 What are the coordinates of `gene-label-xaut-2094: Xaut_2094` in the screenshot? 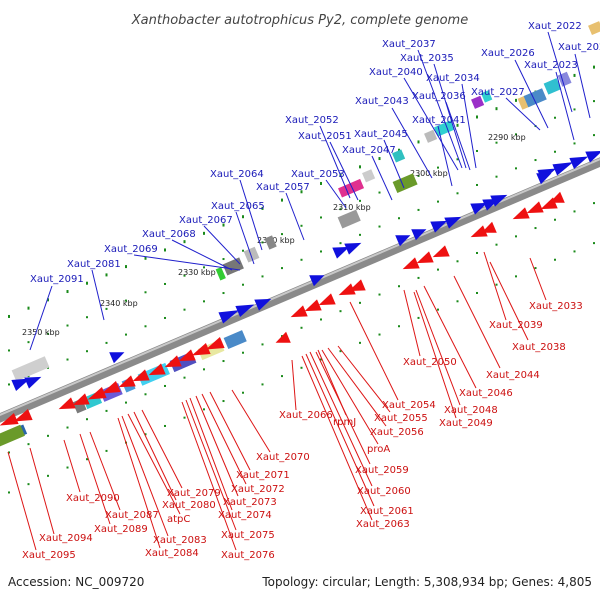 It's located at (66, 538).